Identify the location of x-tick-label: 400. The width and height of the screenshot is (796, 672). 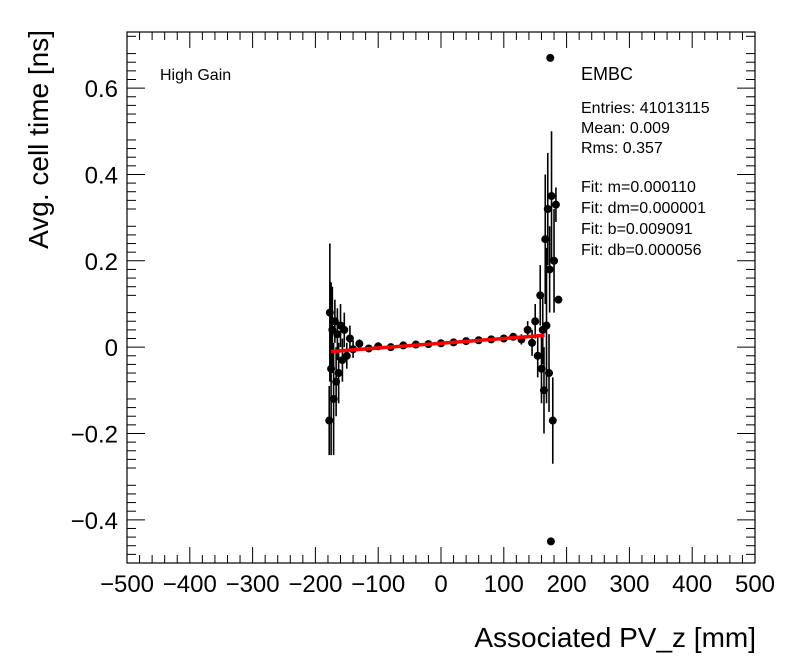
(692, 584).